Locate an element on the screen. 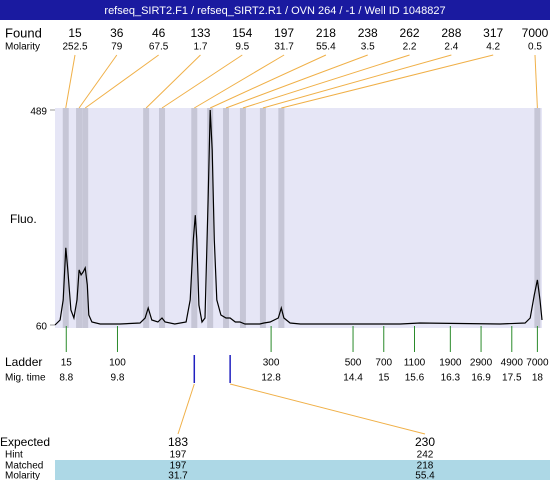  mig-time-label: Mig. time is located at coordinates (25, 378).